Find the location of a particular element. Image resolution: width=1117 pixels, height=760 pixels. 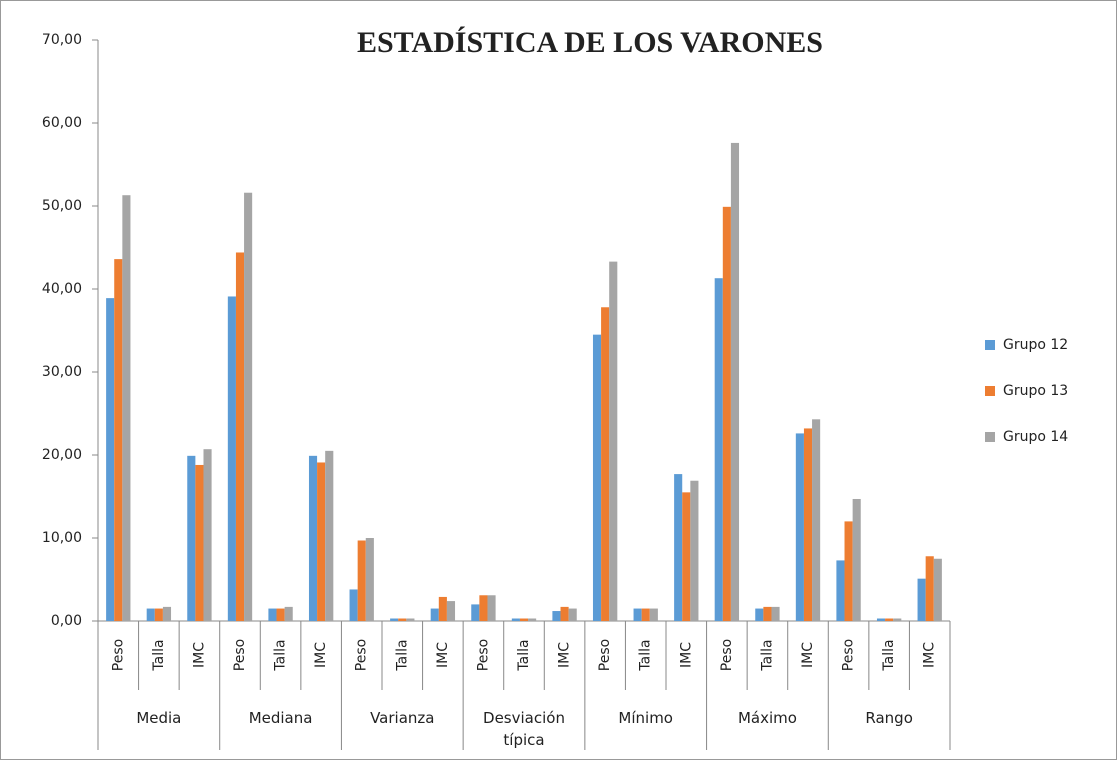

y-tick-label: 30,00 is located at coordinates (62, 372).